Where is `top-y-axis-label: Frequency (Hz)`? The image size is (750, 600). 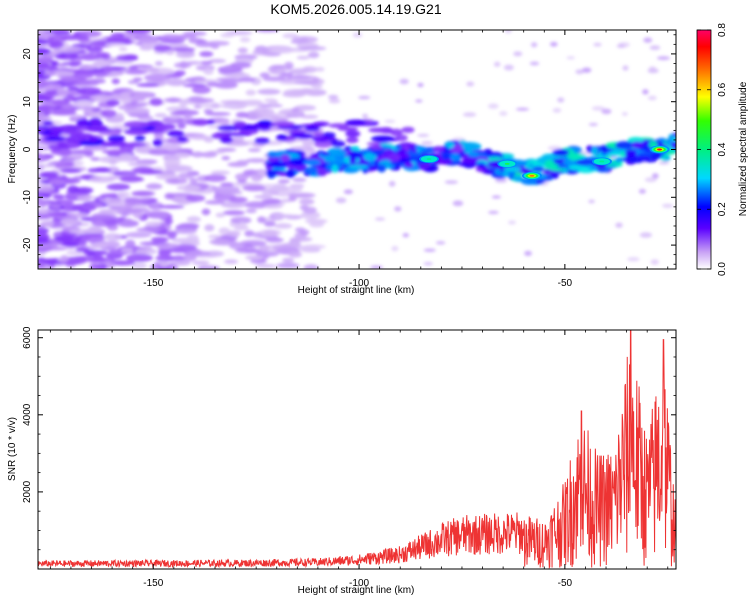
top-y-axis-label: Frequency (Hz) is located at coordinates (12, 149).